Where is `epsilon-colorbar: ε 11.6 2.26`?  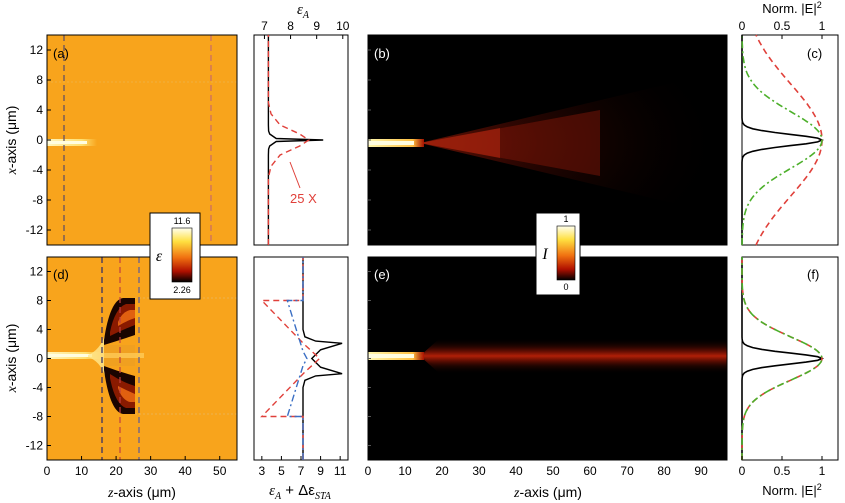 epsilon-colorbar: ε 11.6 2.26 is located at coordinates (175, 256).